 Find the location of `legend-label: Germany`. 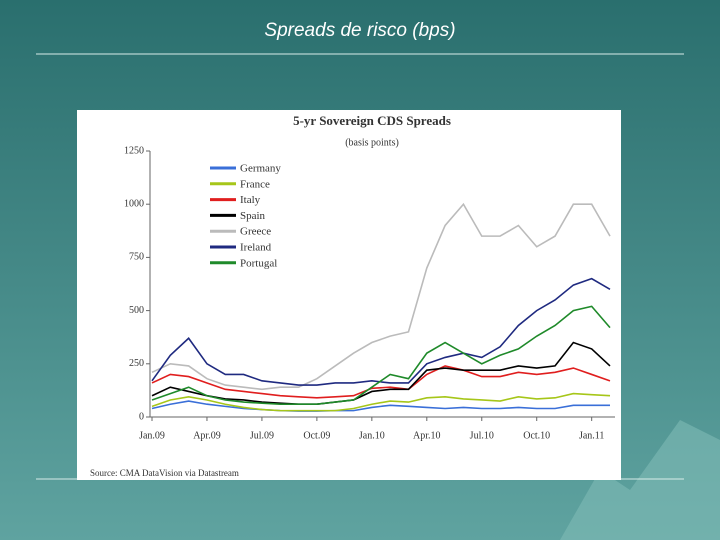

legend-label: Germany is located at coordinates (260, 169).